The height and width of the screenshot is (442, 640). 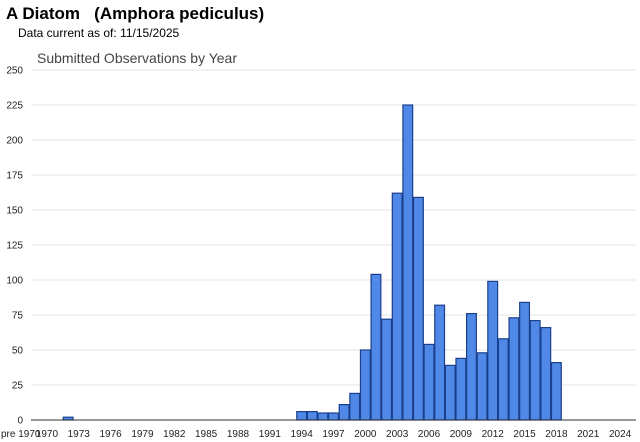 What do you see at coordinates (174, 434) in the screenshot?
I see `x-tick-label: 1982` at bounding box center [174, 434].